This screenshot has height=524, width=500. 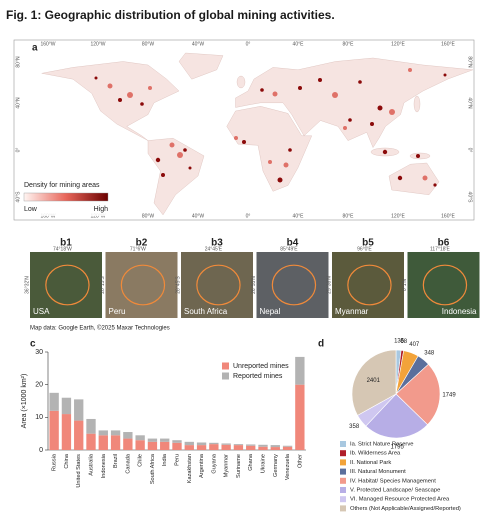 What do you see at coordinates (349, 216) in the screenshot?
I see `lon-label: 80°E` at bounding box center [349, 216].